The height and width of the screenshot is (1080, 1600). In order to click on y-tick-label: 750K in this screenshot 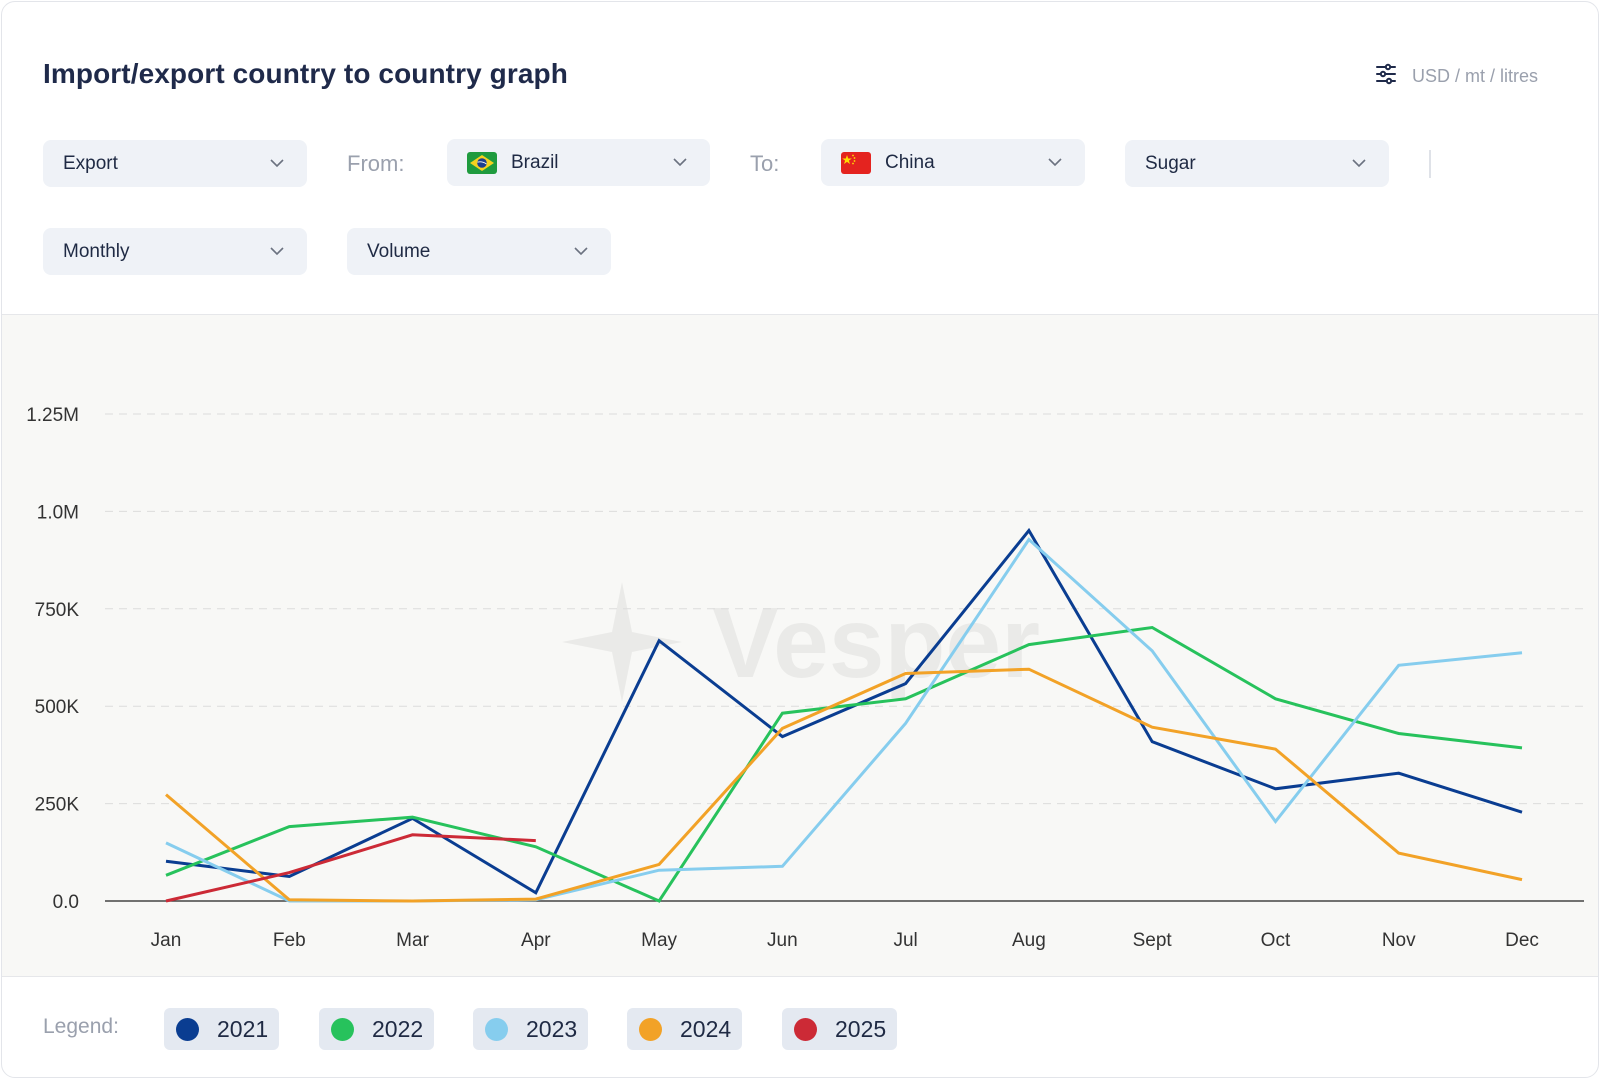, I will do `click(57, 610)`.